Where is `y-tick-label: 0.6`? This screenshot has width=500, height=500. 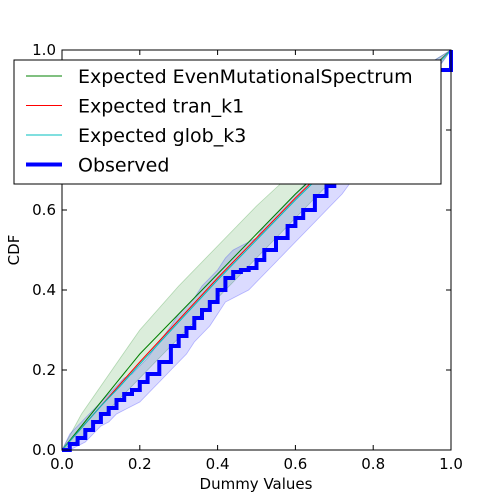 y-tick-label: 0.6 is located at coordinates (44, 210).